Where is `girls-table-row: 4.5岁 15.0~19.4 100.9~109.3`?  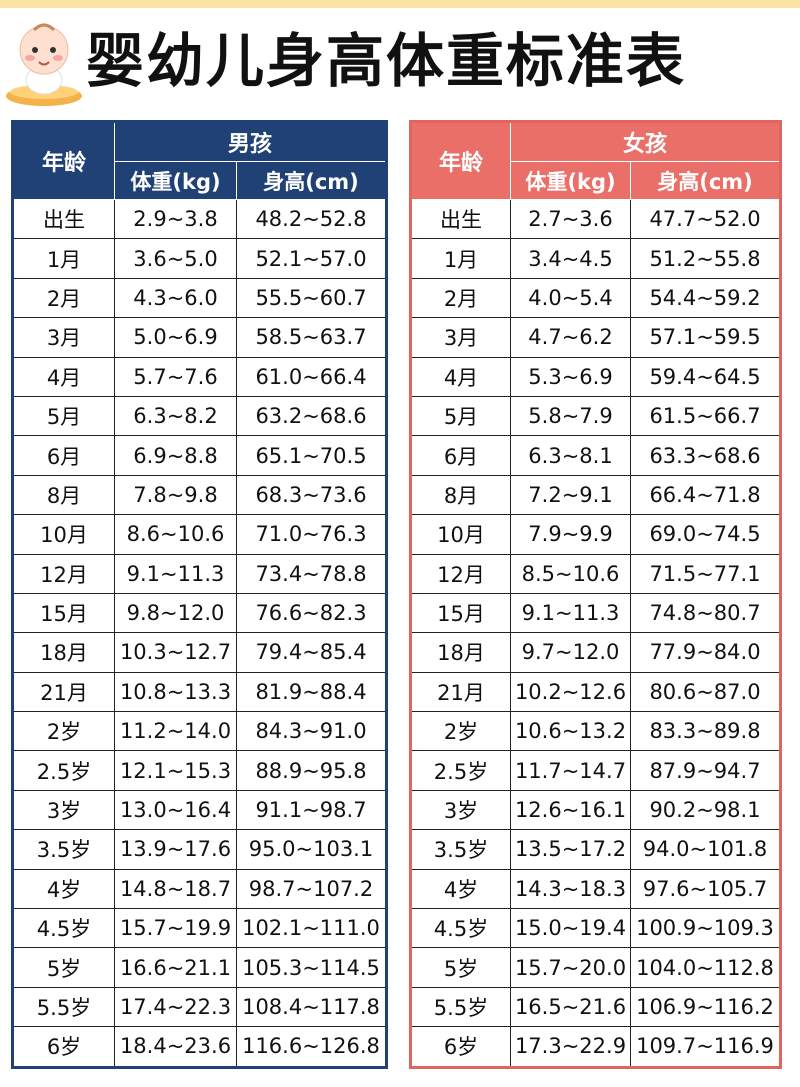 girls-table-row: 4.5岁 15.0~19.4 100.9~109.3 is located at coordinates (595, 928).